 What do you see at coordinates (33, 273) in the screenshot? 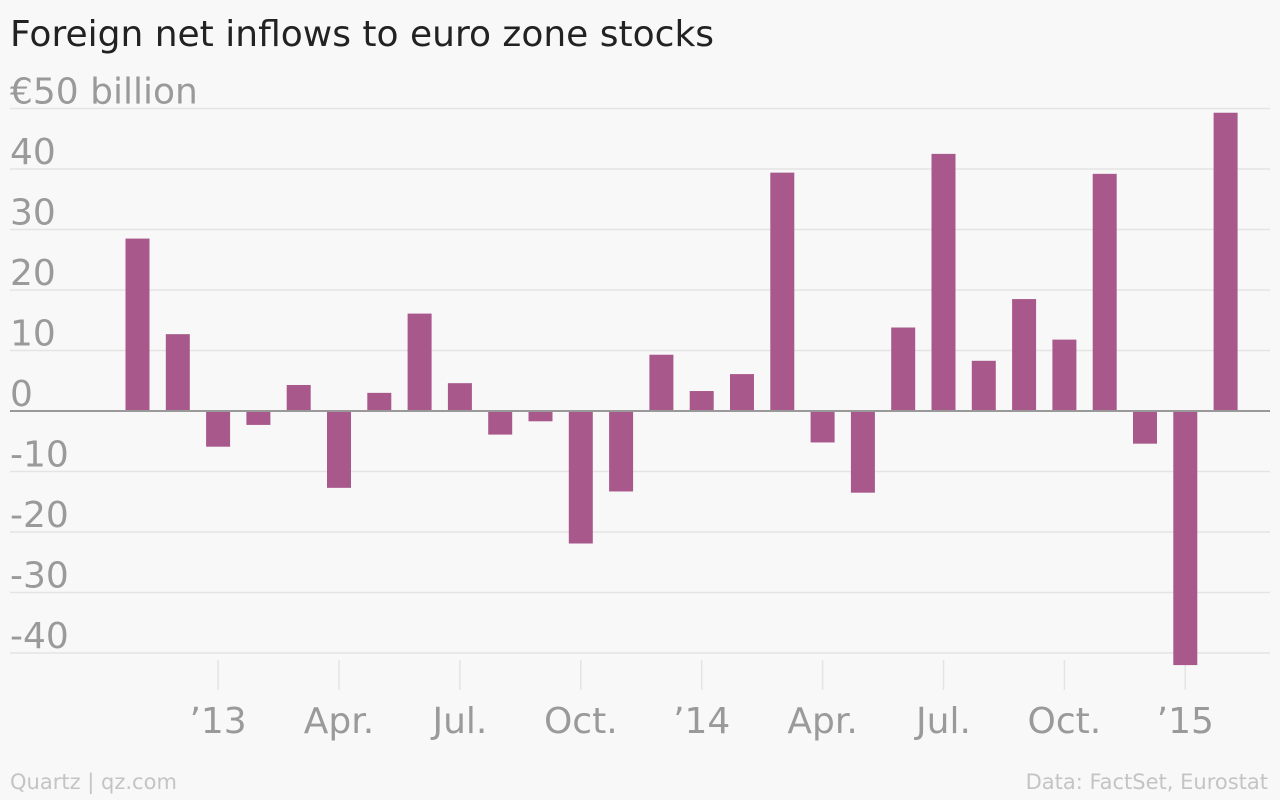
I see `y-tick-label: 20` at bounding box center [33, 273].